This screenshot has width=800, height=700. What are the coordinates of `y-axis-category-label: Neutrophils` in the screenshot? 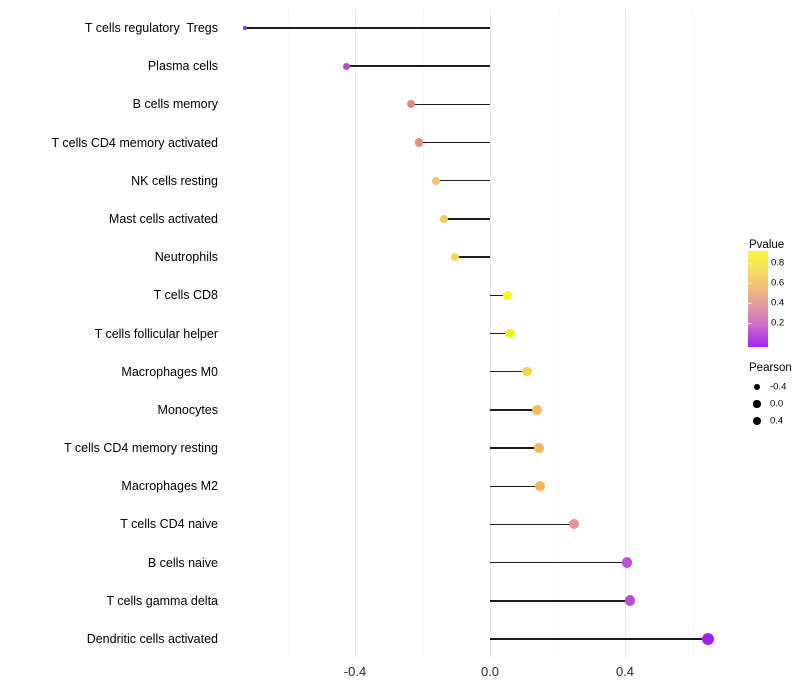 It's located at (186, 257).